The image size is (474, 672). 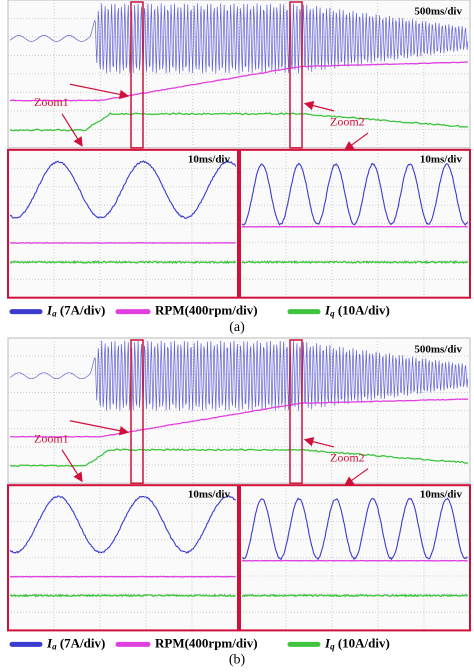 I want to click on caption: (a), so click(x=237, y=327).